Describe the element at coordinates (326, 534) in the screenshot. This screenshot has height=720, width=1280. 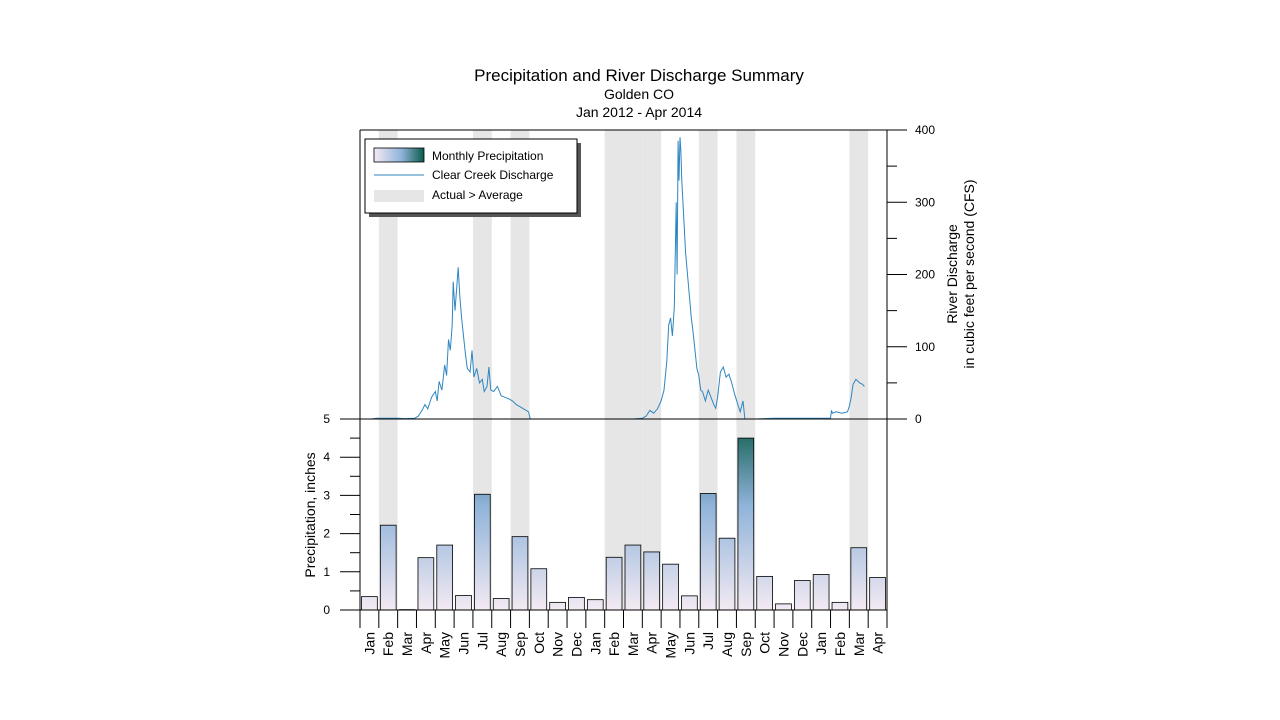
I see `precip-tick-label: 2` at that location.